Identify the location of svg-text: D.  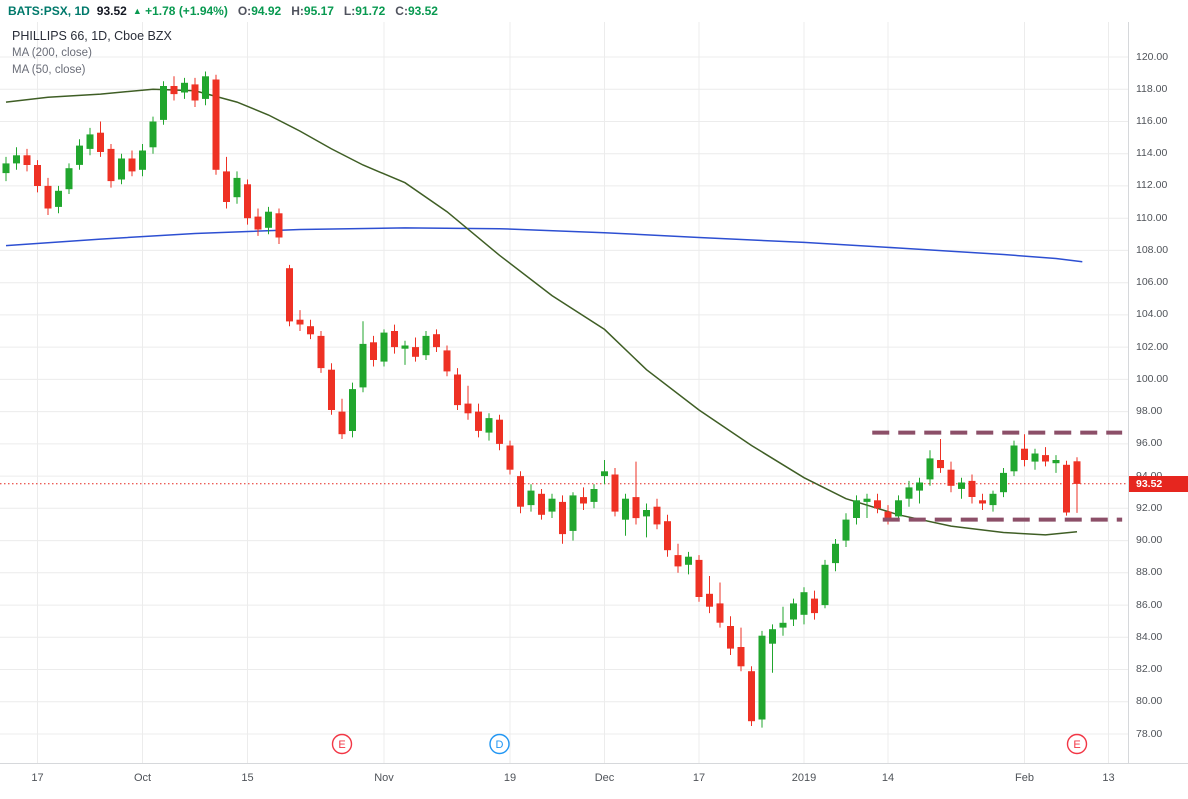
(500, 745).